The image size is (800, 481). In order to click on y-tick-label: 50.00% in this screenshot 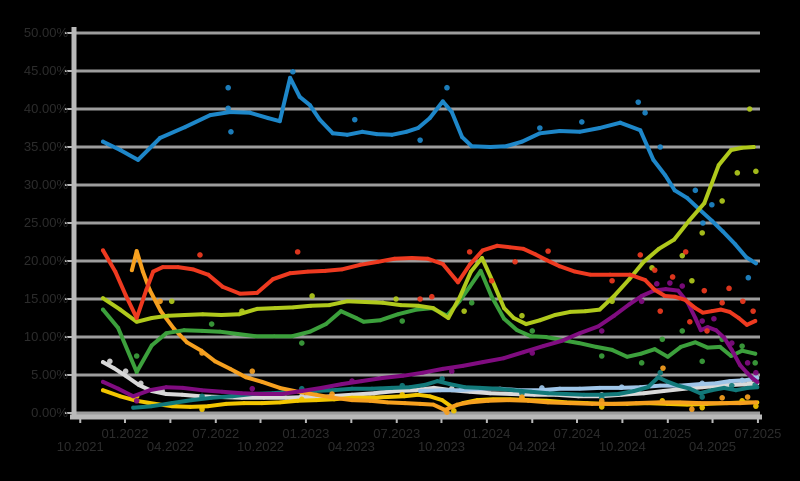, I will do `click(46, 32)`.